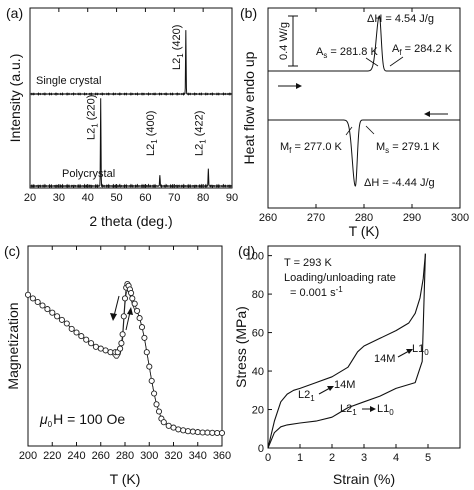 This screenshot has width=474, height=490. I want to click on peak-label-3: L21 (422), so click(200, 133).